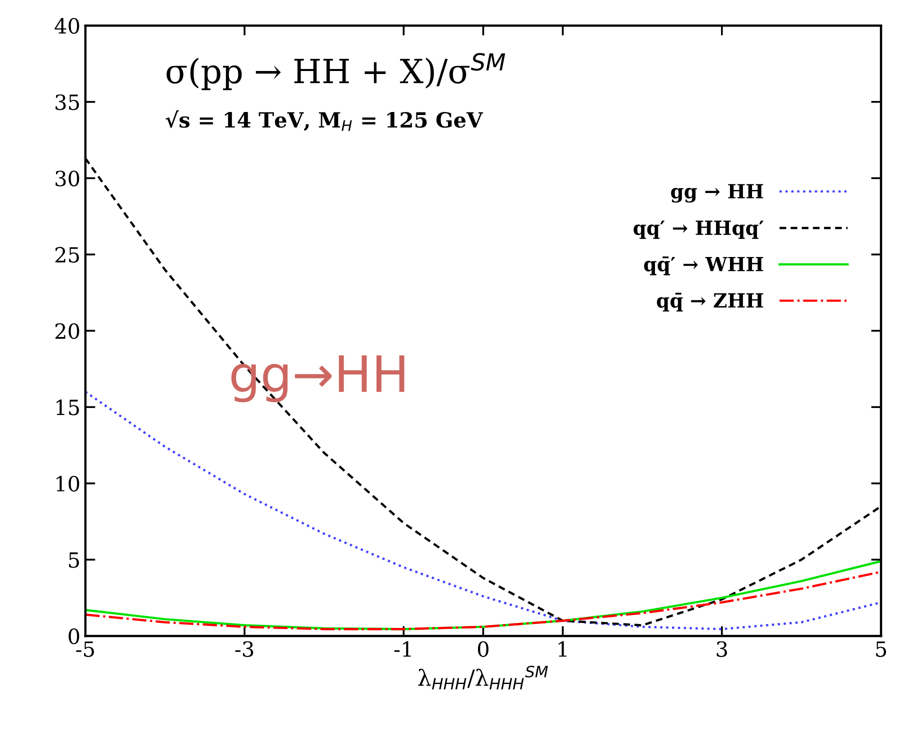 The image size is (899, 731). I want to click on text: √s = 14 TeV, M$_{H}$ = 125 GeV, so click(325, 120).